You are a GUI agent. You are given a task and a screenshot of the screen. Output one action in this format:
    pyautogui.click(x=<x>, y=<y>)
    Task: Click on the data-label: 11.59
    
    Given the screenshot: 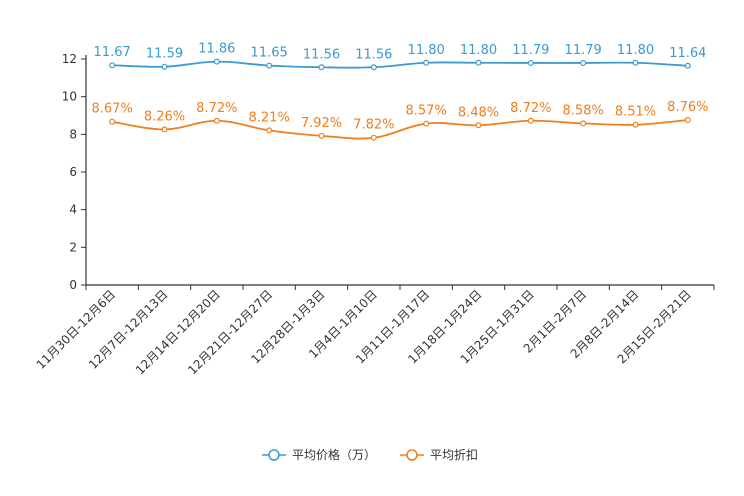 What is the action you would take?
    pyautogui.click(x=164, y=54)
    